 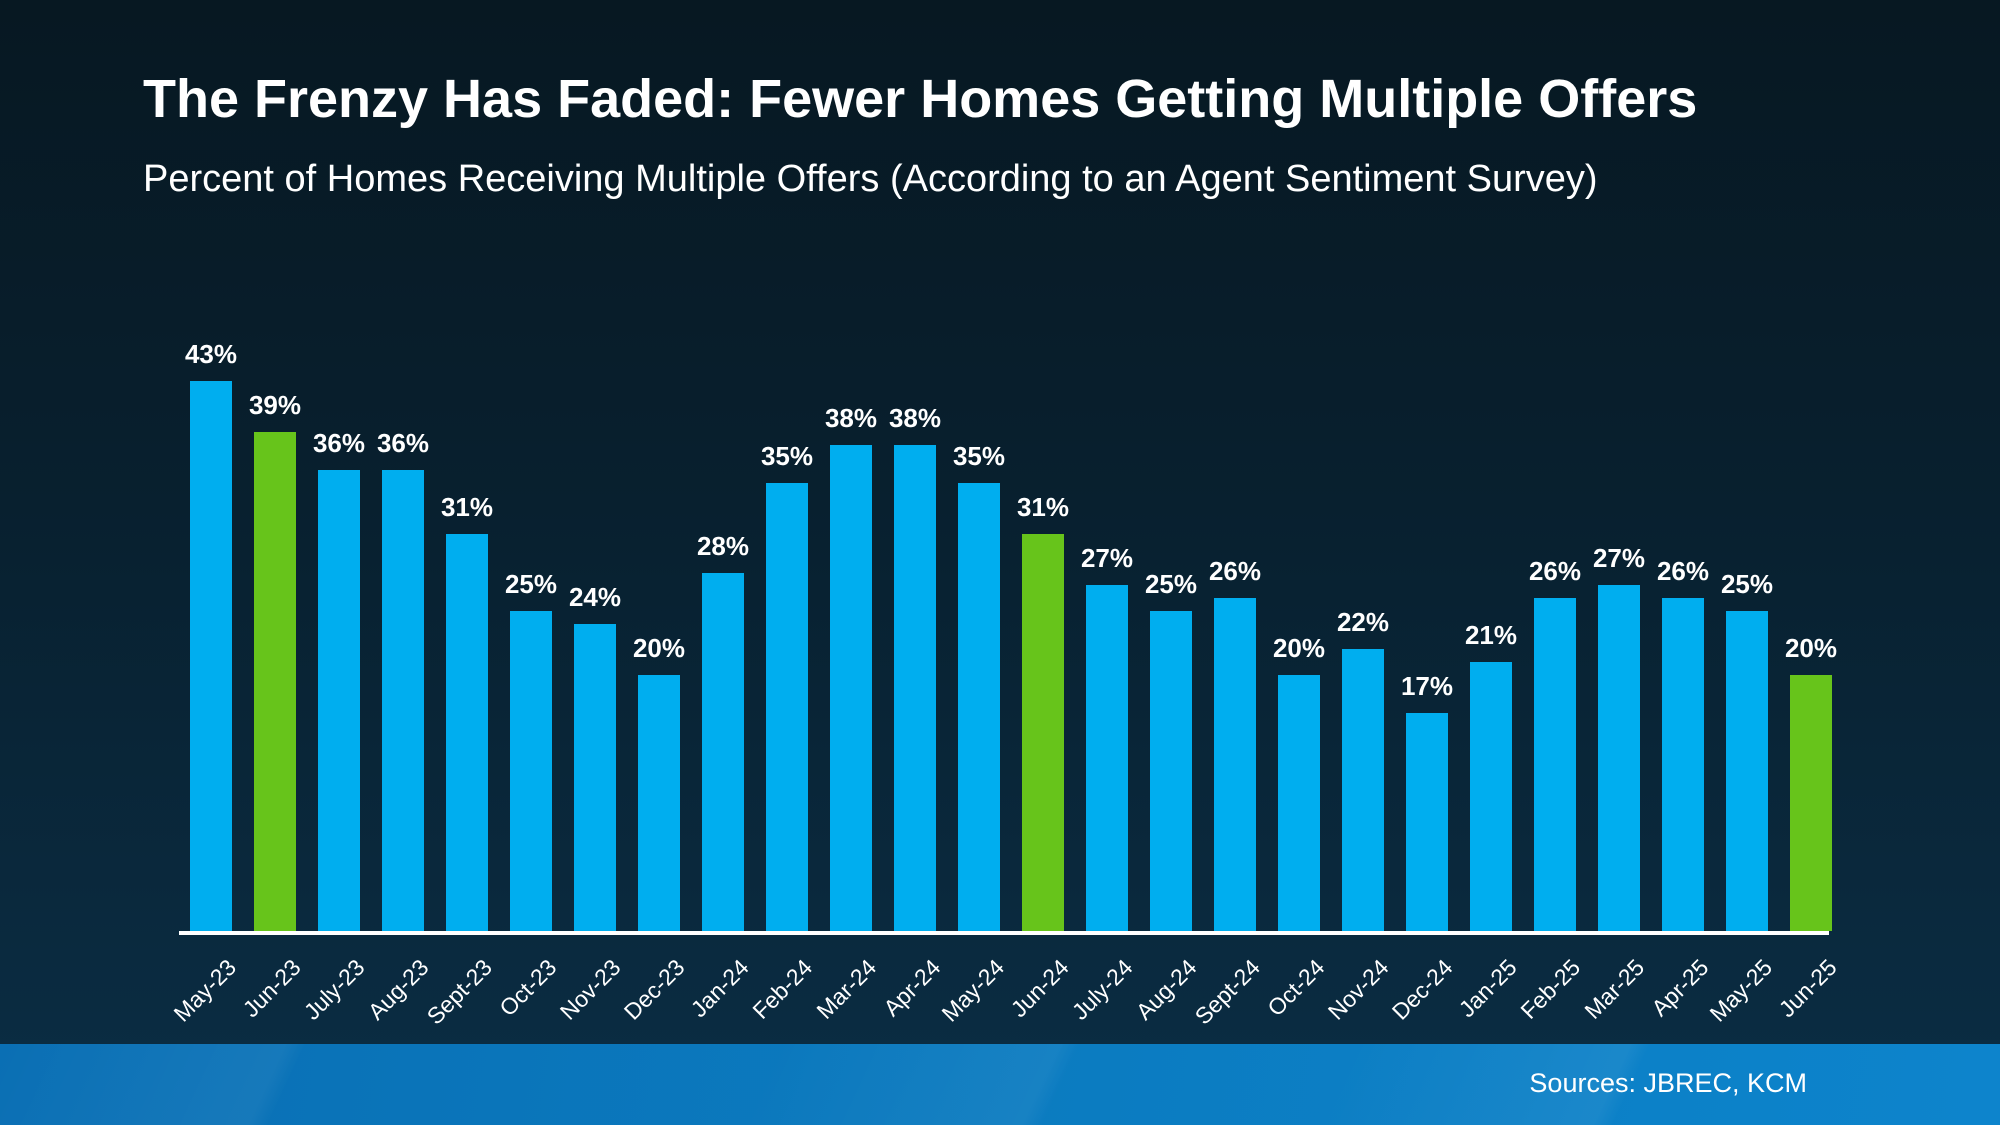 What do you see at coordinates (1668, 1083) in the screenshot?
I see `sources-label: Sources: JBREC, KCM` at bounding box center [1668, 1083].